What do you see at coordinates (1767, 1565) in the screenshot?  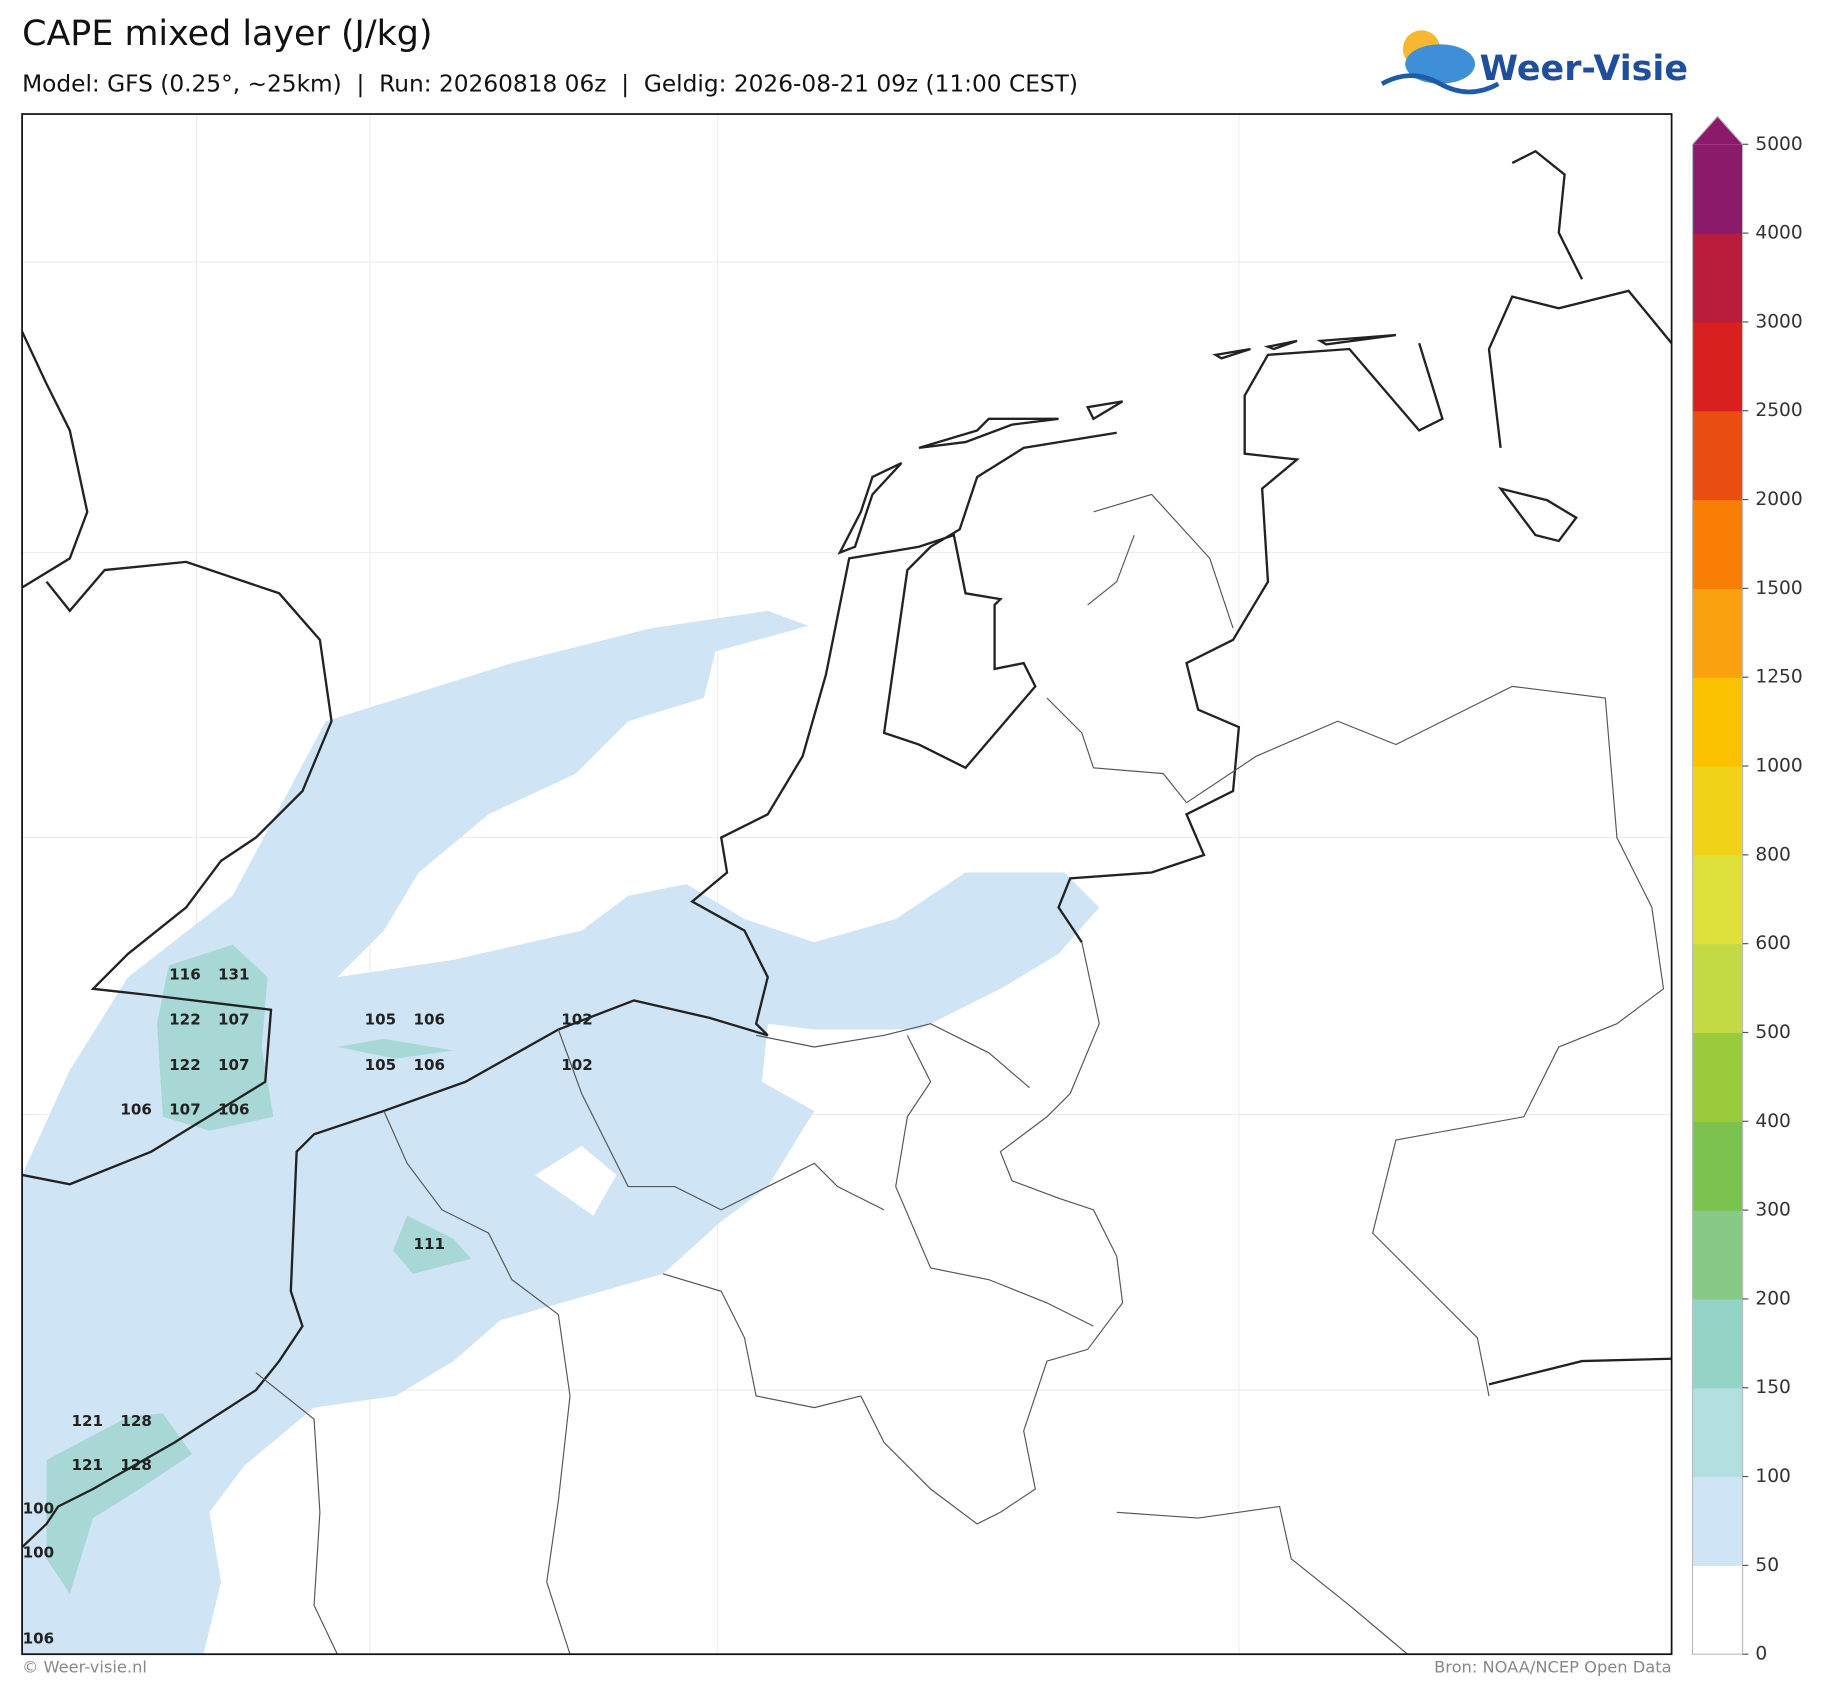 I see `colorbar-tick-label: 50` at bounding box center [1767, 1565].